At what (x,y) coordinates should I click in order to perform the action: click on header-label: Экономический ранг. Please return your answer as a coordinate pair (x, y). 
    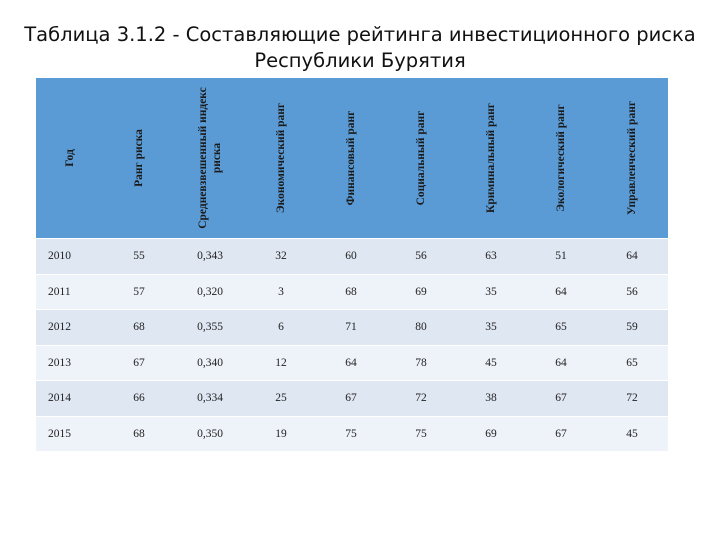
    Looking at the image, I should click on (281, 158).